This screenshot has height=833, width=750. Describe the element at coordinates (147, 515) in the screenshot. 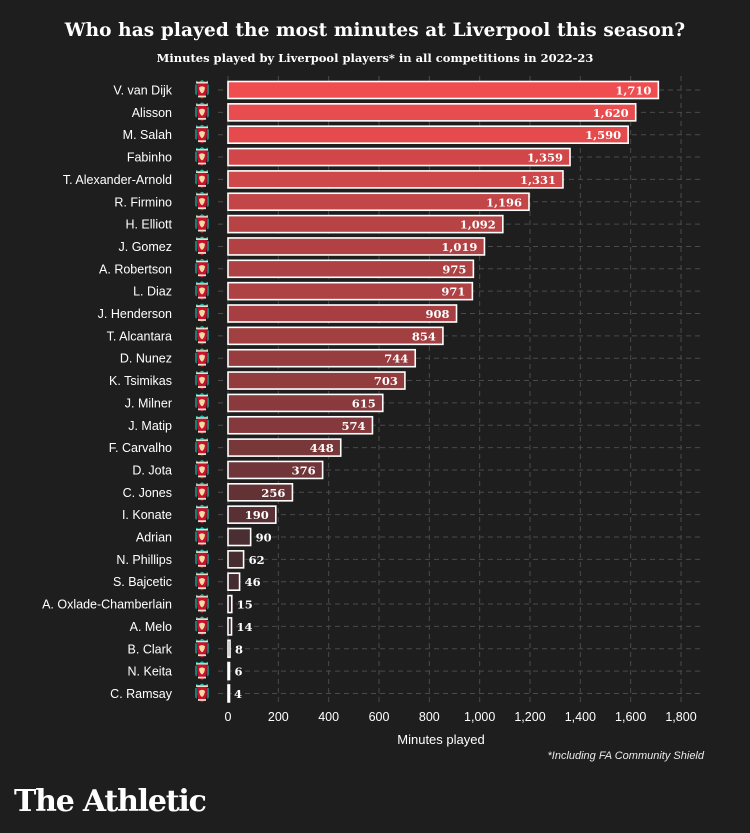

I see `category-label: I. Konate` at that location.